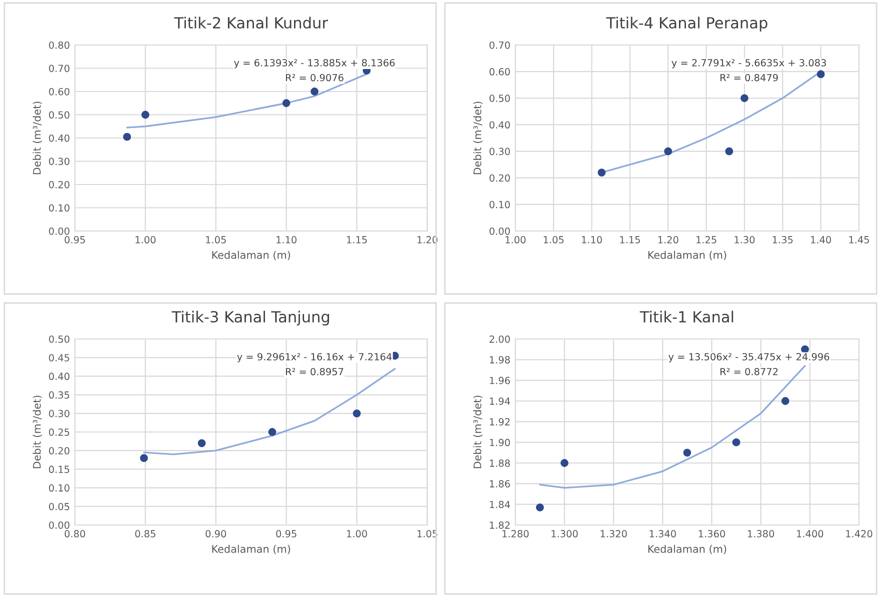 The image size is (881, 600). Describe the element at coordinates (687, 24) in the screenshot. I see `chart-title: Titik-4 Kanal Peranap` at that location.